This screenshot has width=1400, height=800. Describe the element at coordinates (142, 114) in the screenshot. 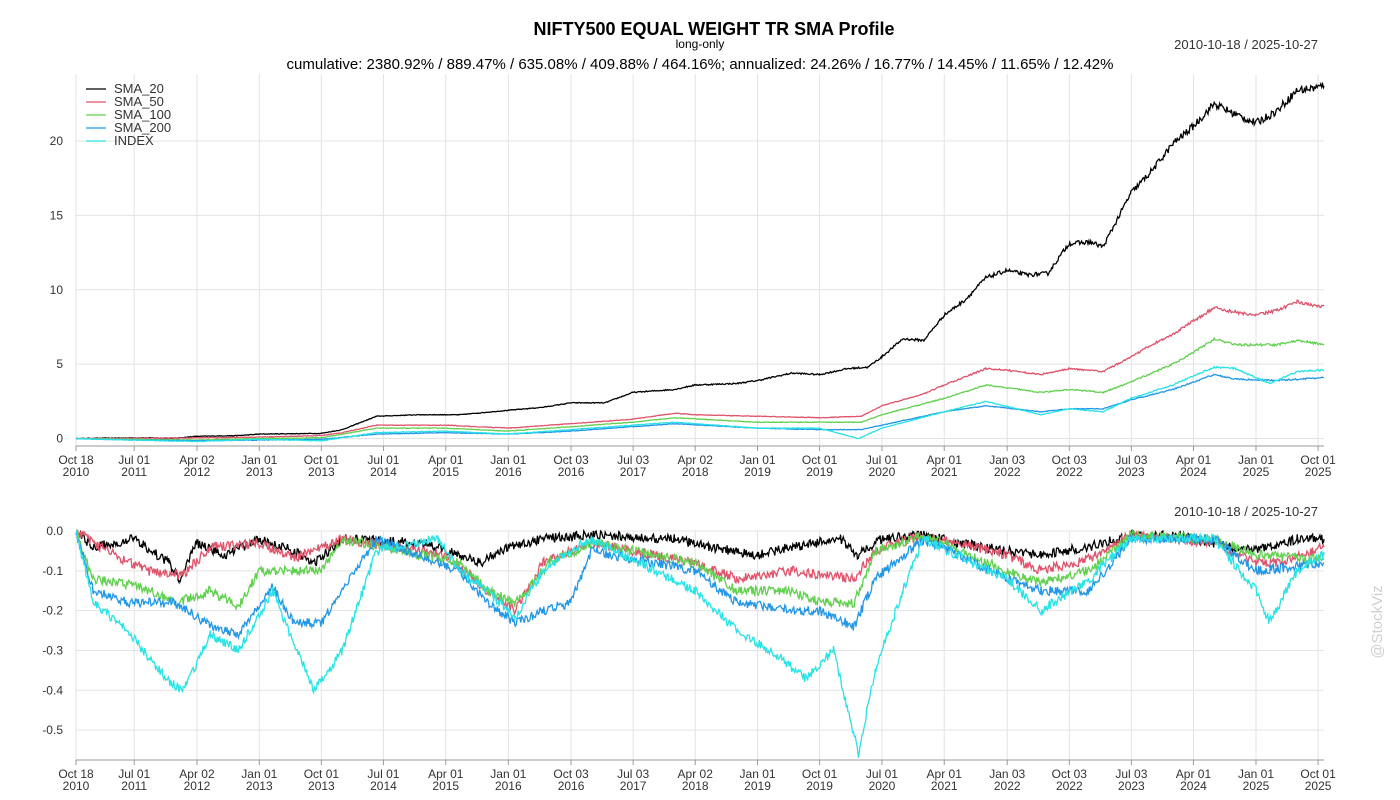

I see `legend-label-sma-100: SMA_100` at that location.